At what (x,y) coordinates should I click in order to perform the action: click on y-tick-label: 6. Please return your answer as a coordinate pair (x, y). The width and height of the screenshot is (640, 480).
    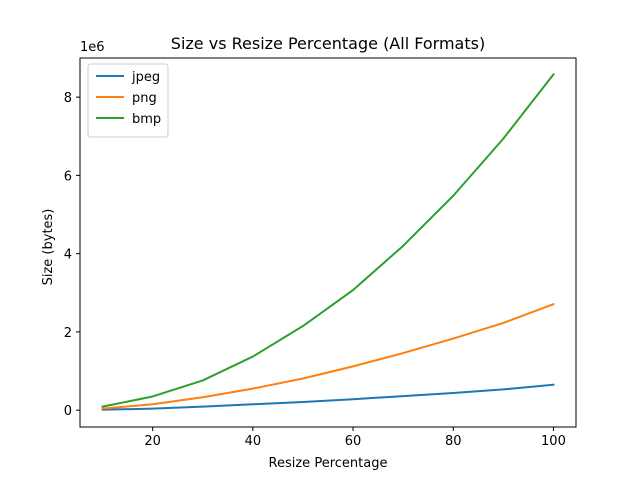
    Looking at the image, I should click on (68, 176).